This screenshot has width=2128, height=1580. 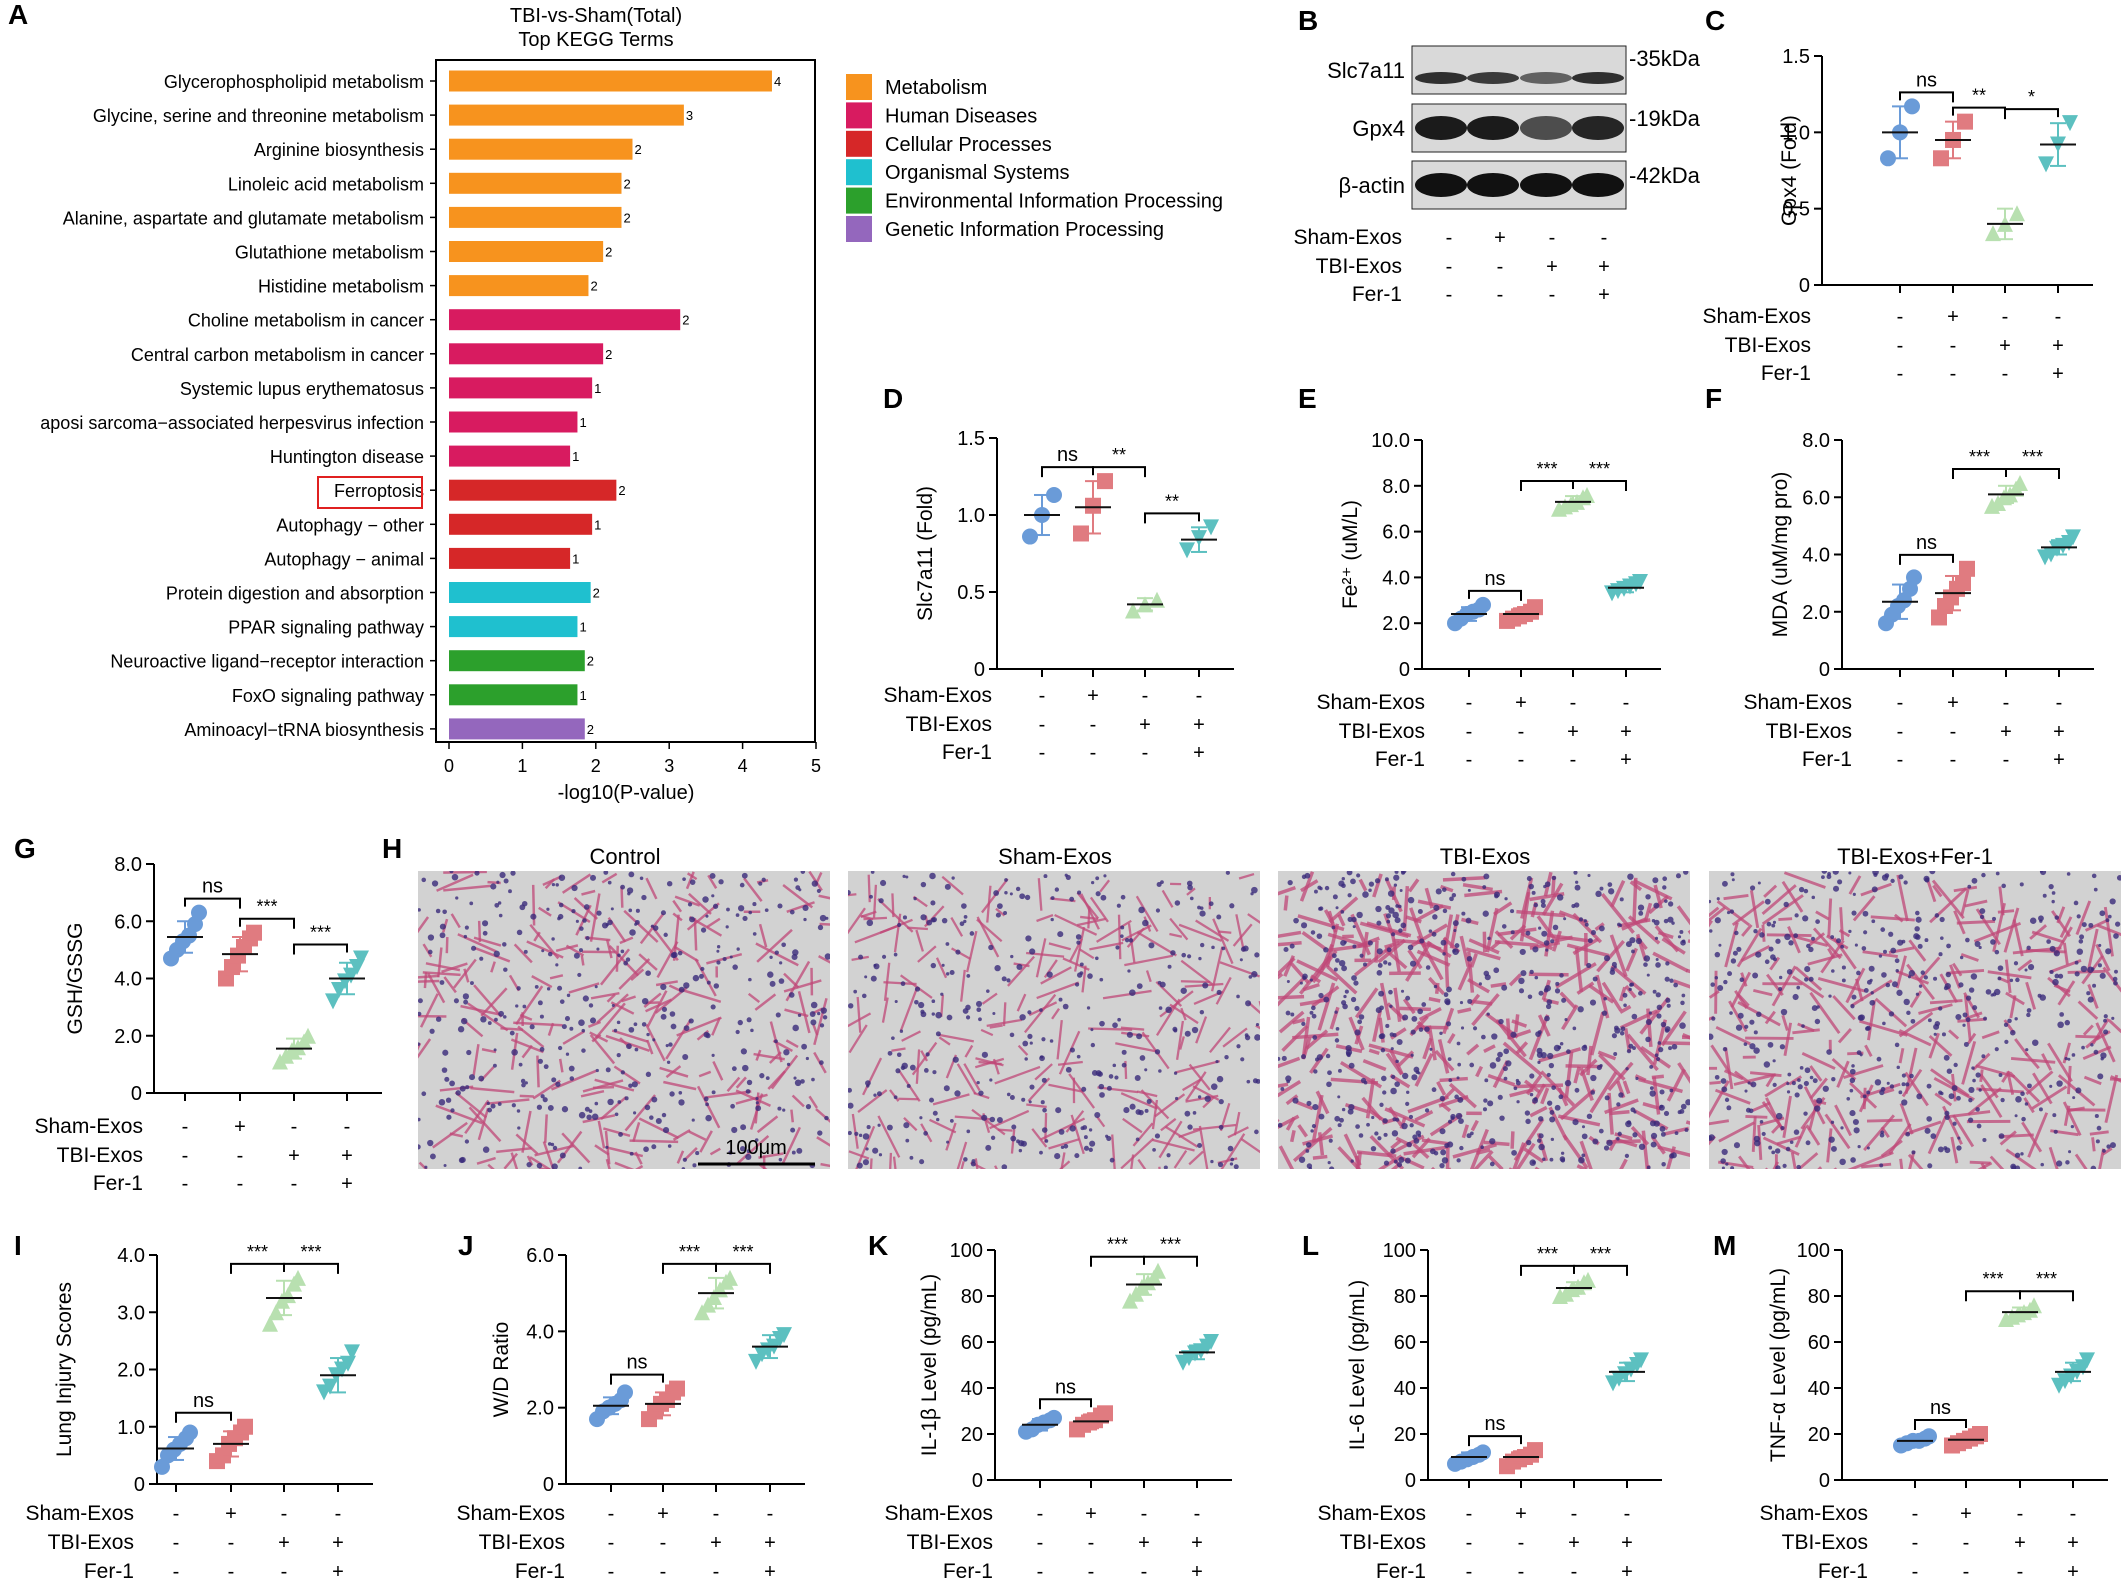 I want to click on panel-letter-j: J, so click(x=466, y=1245).